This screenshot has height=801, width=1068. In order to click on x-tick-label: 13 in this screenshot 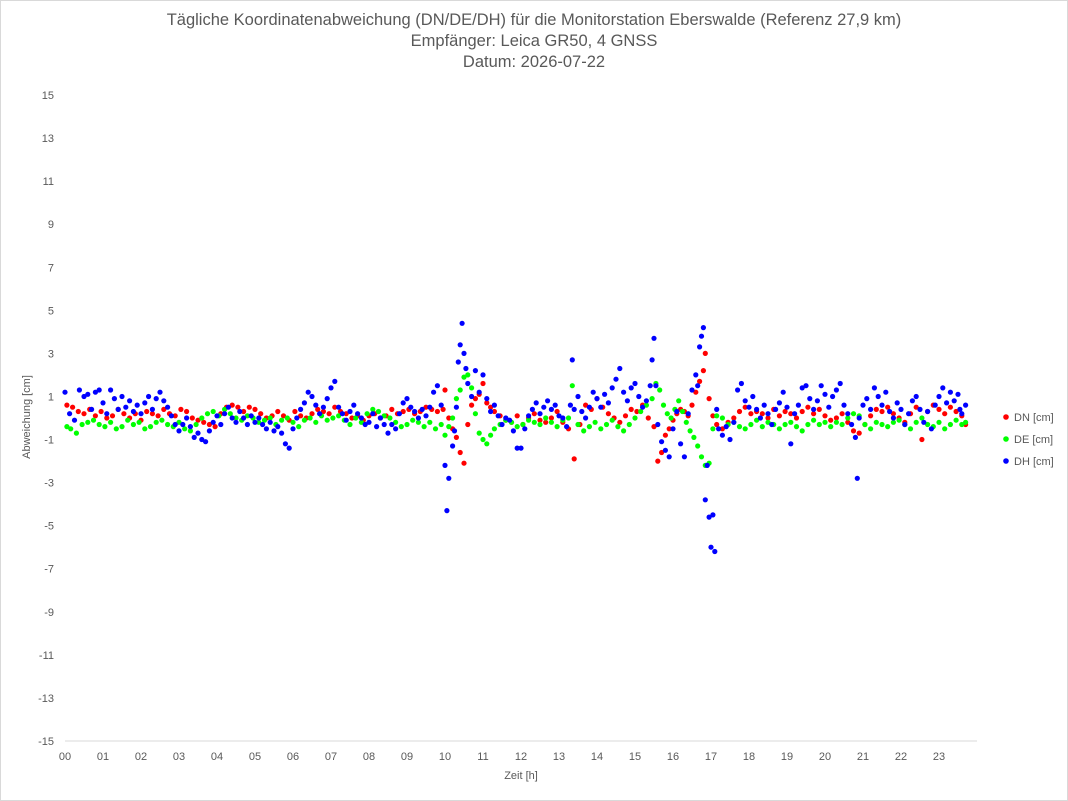, I will do `click(559, 757)`.